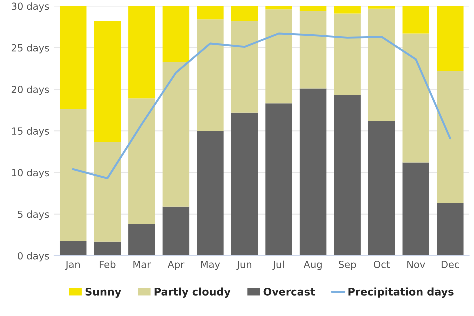  Describe the element at coordinates (31, 132) in the screenshot. I see `y-tick-label: 15 days` at that location.